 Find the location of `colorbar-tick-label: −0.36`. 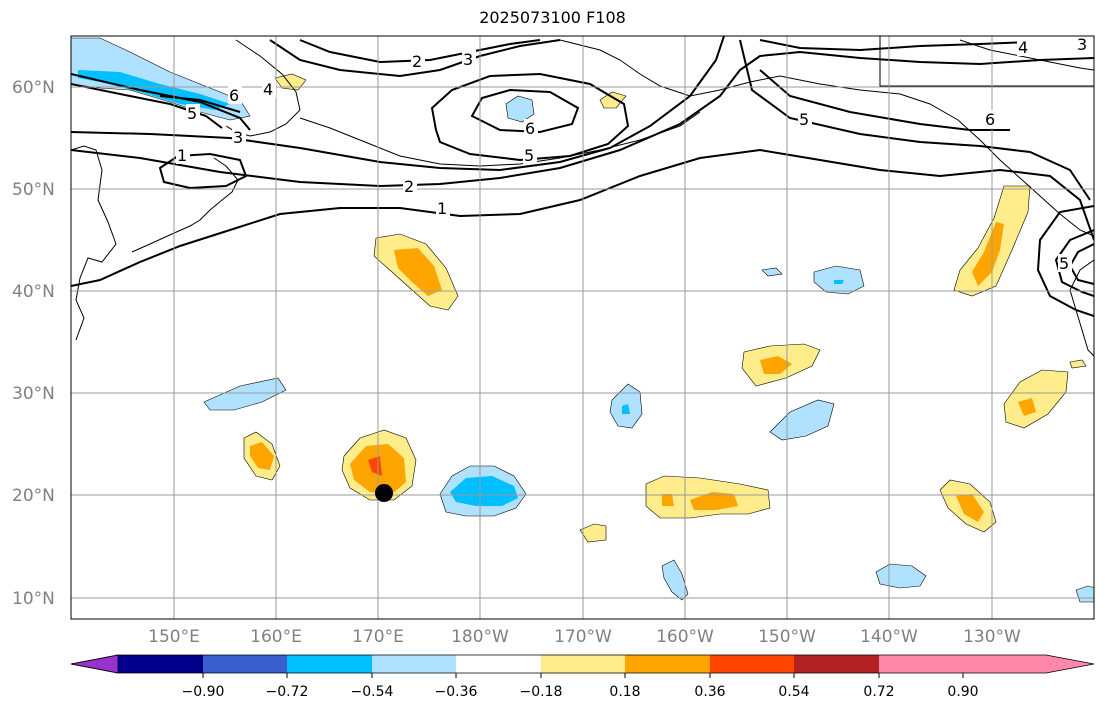

colorbar-tick-label: −0.36 is located at coordinates (456, 692).